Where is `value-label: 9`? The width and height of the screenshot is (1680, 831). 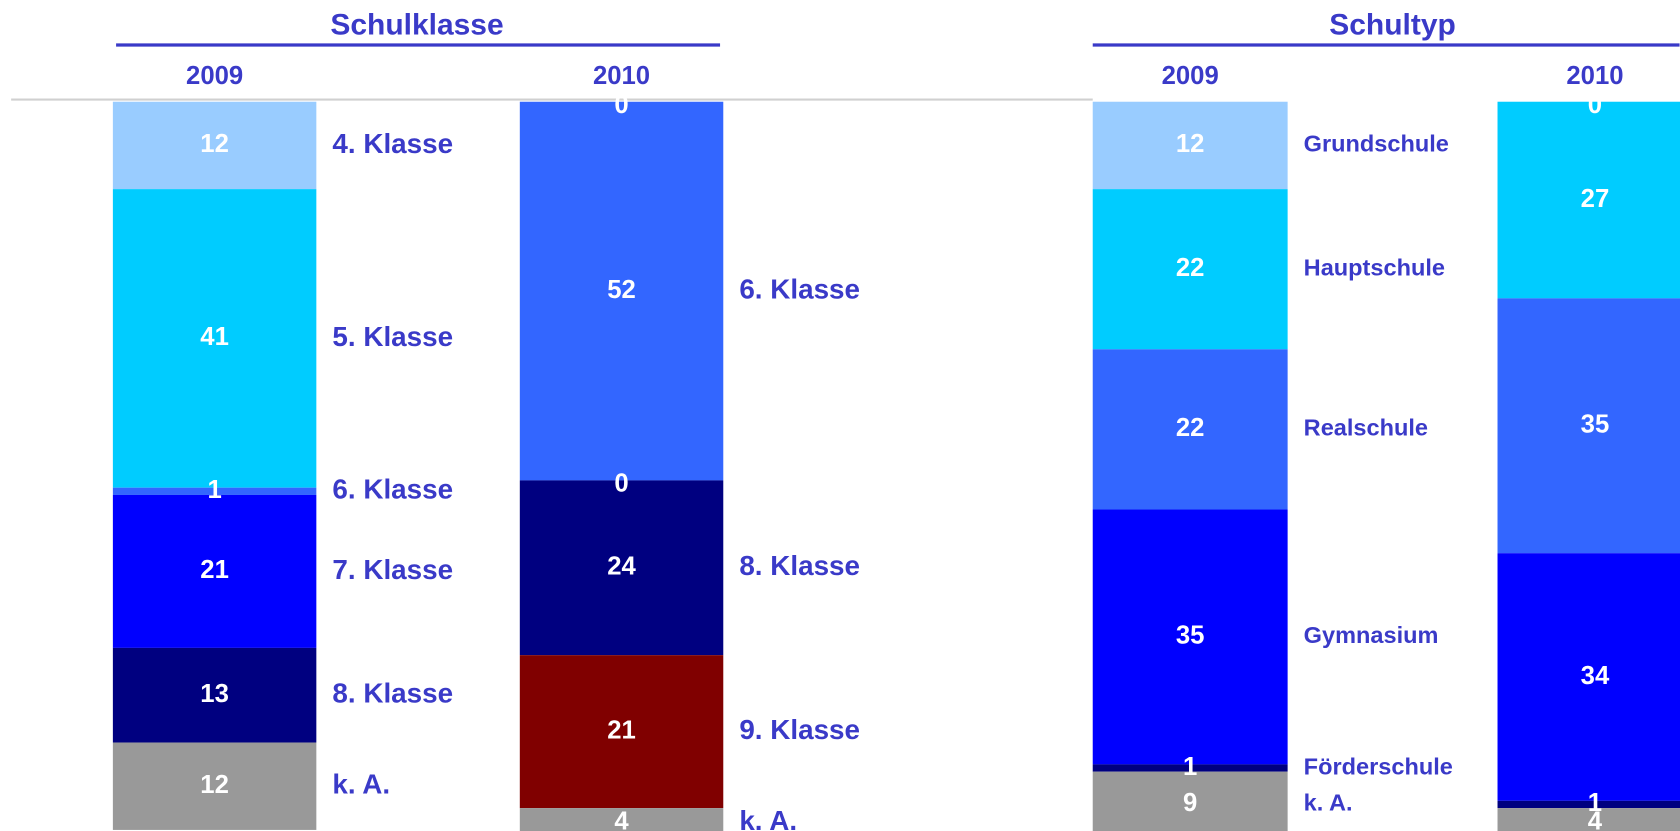
value-label: 9 is located at coordinates (1190, 803).